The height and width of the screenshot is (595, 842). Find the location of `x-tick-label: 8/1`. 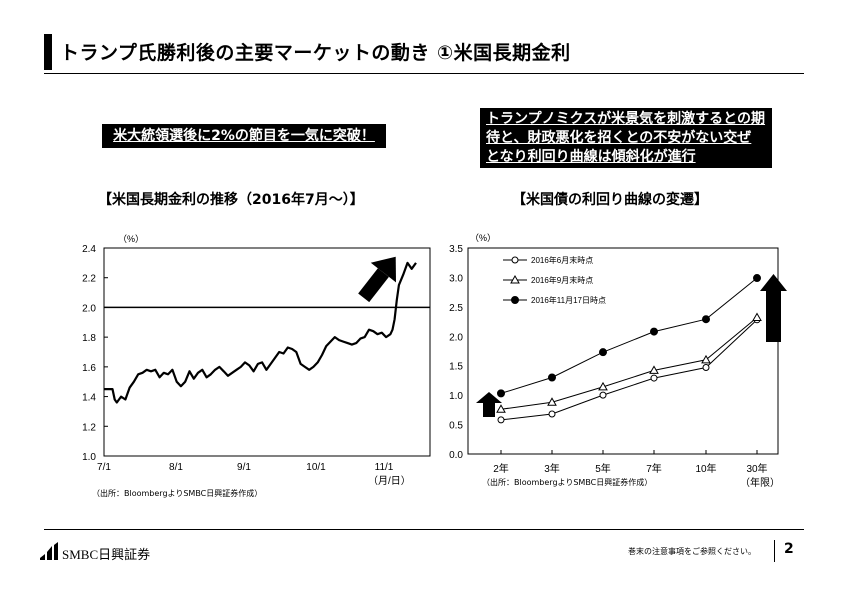

x-tick-label: 8/1 is located at coordinates (176, 467).